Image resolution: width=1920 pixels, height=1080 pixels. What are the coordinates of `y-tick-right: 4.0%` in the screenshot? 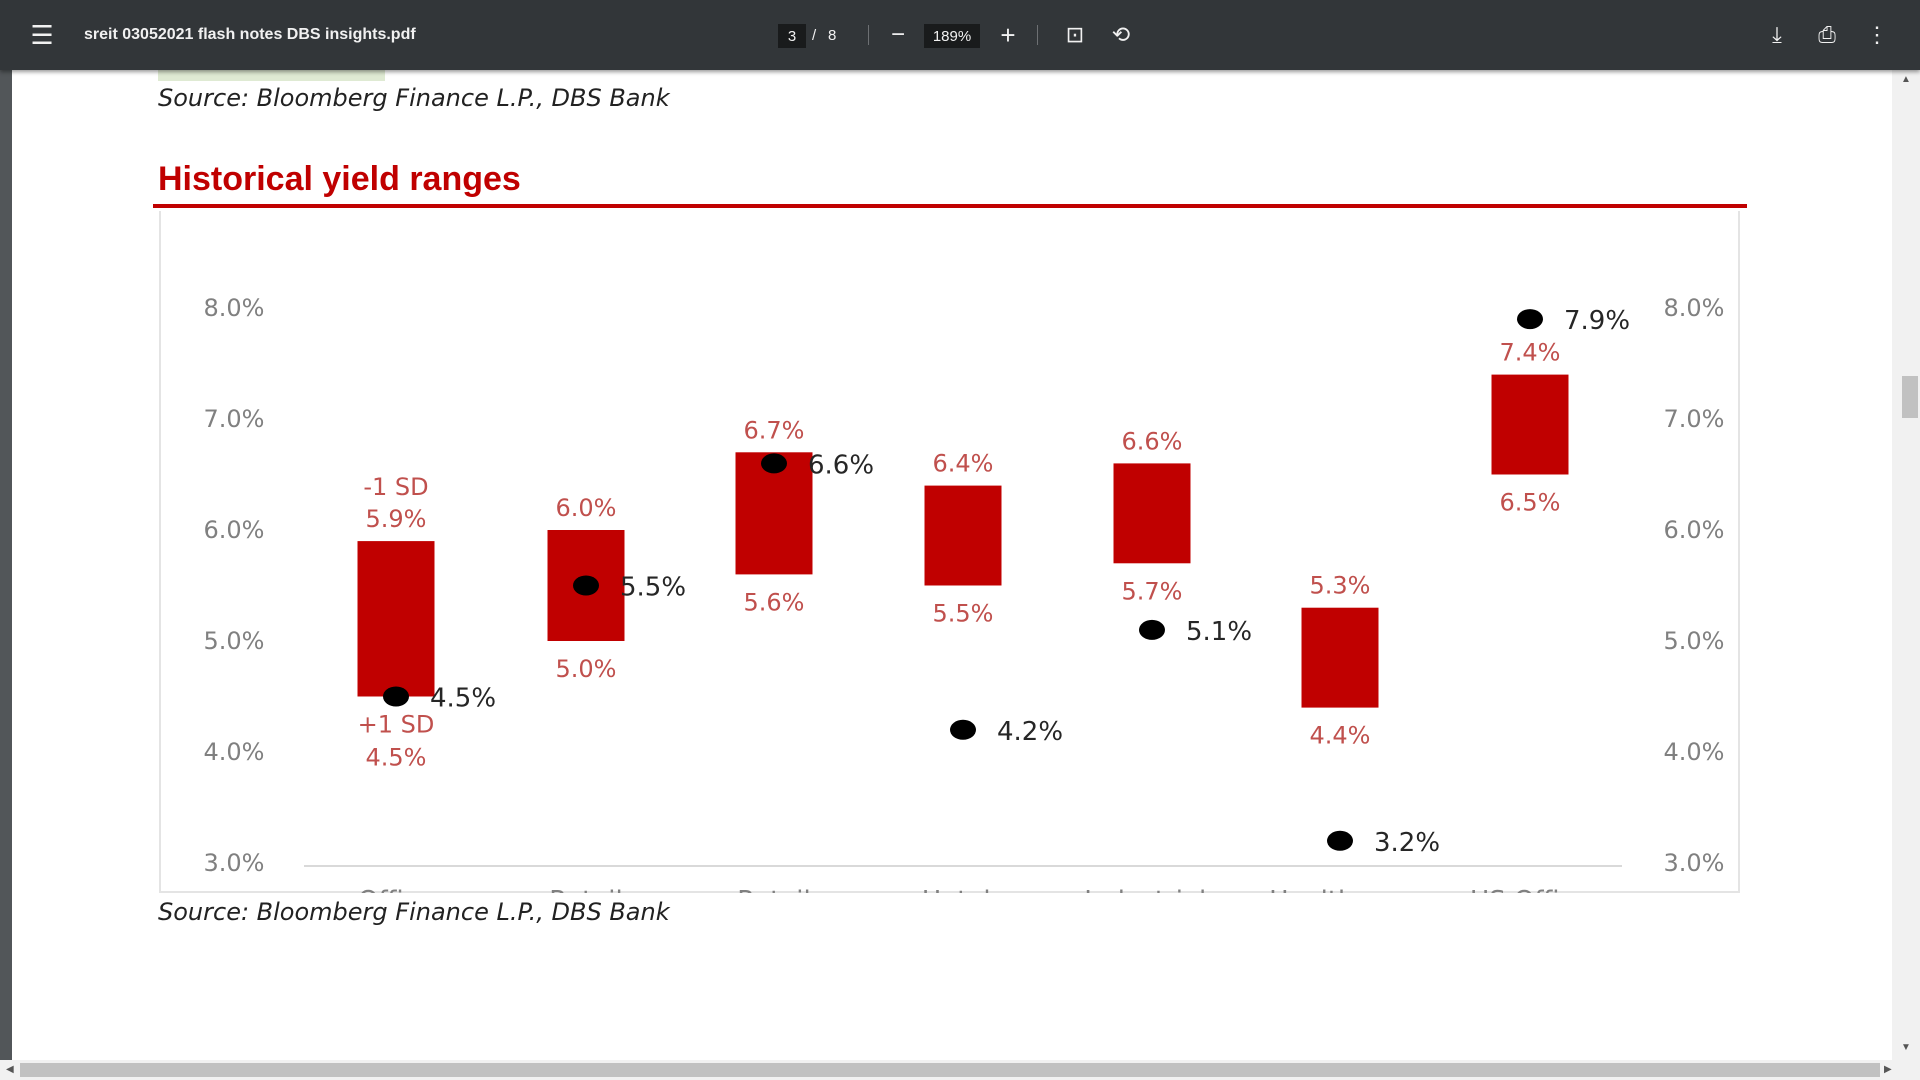 It's located at (1694, 752).